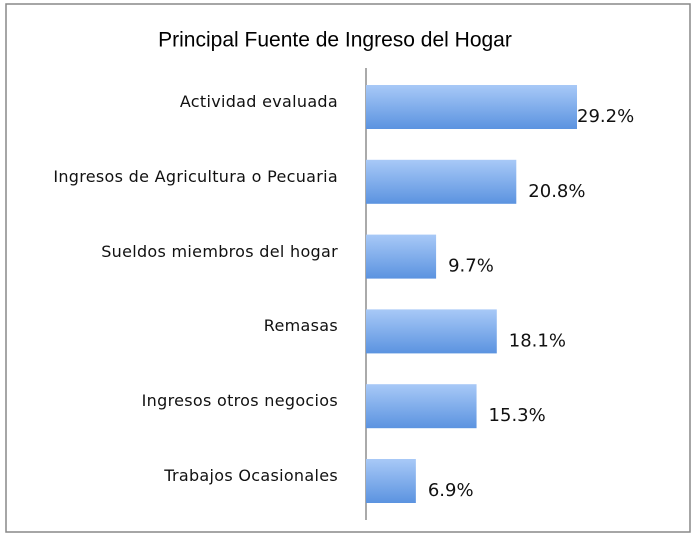  I want to click on value-label: 9.7%, so click(471, 266).